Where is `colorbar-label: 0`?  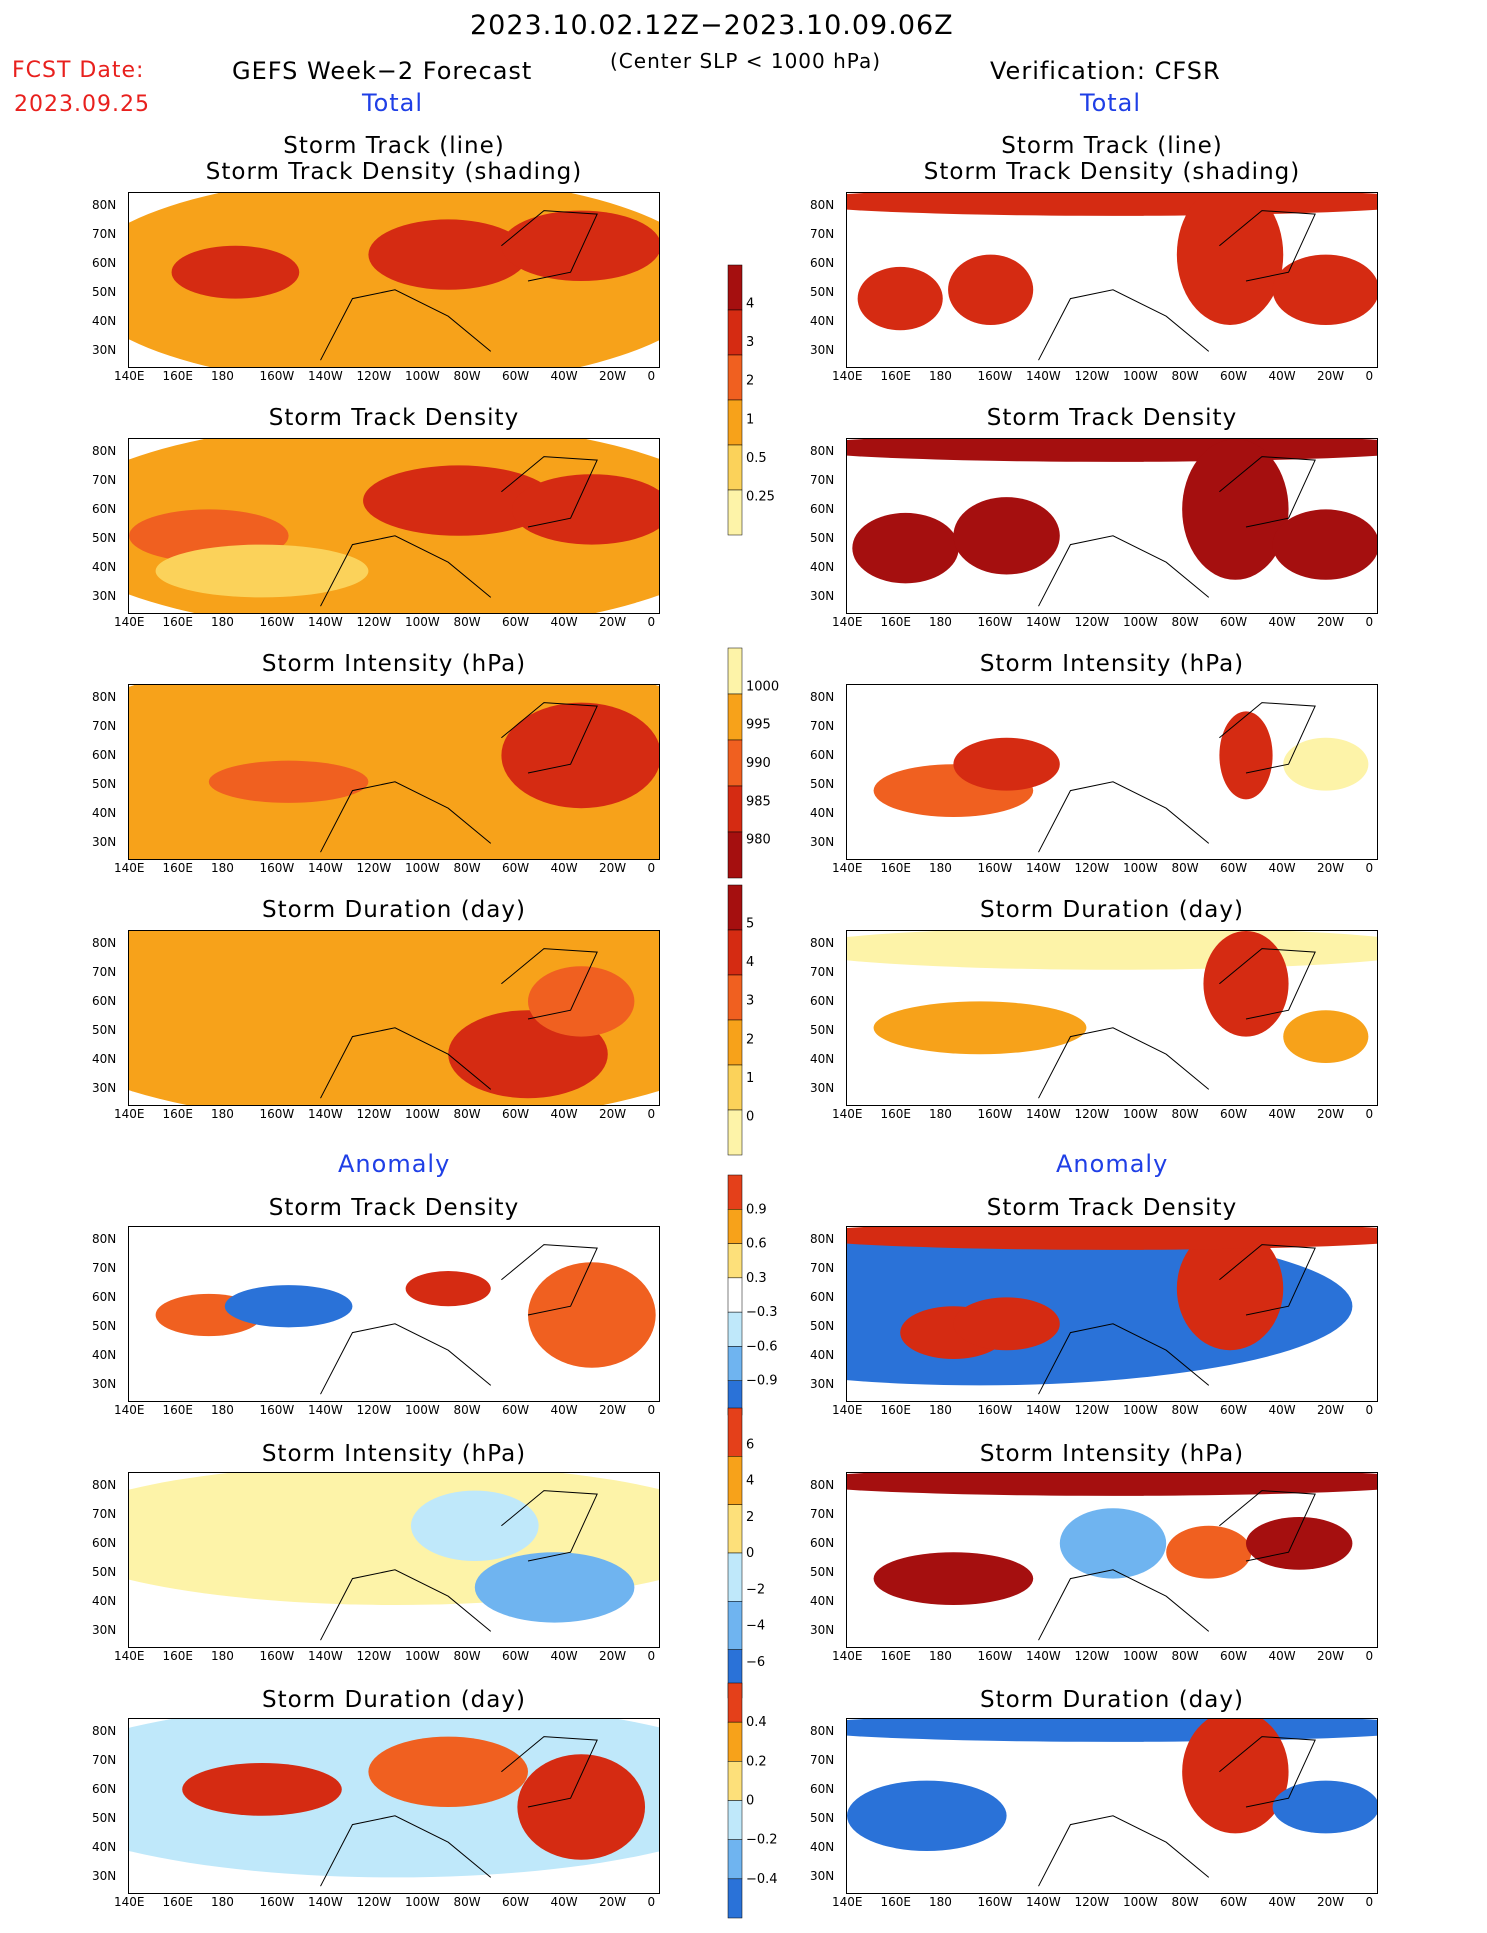
colorbar-label: 0 is located at coordinates (750, 1553).